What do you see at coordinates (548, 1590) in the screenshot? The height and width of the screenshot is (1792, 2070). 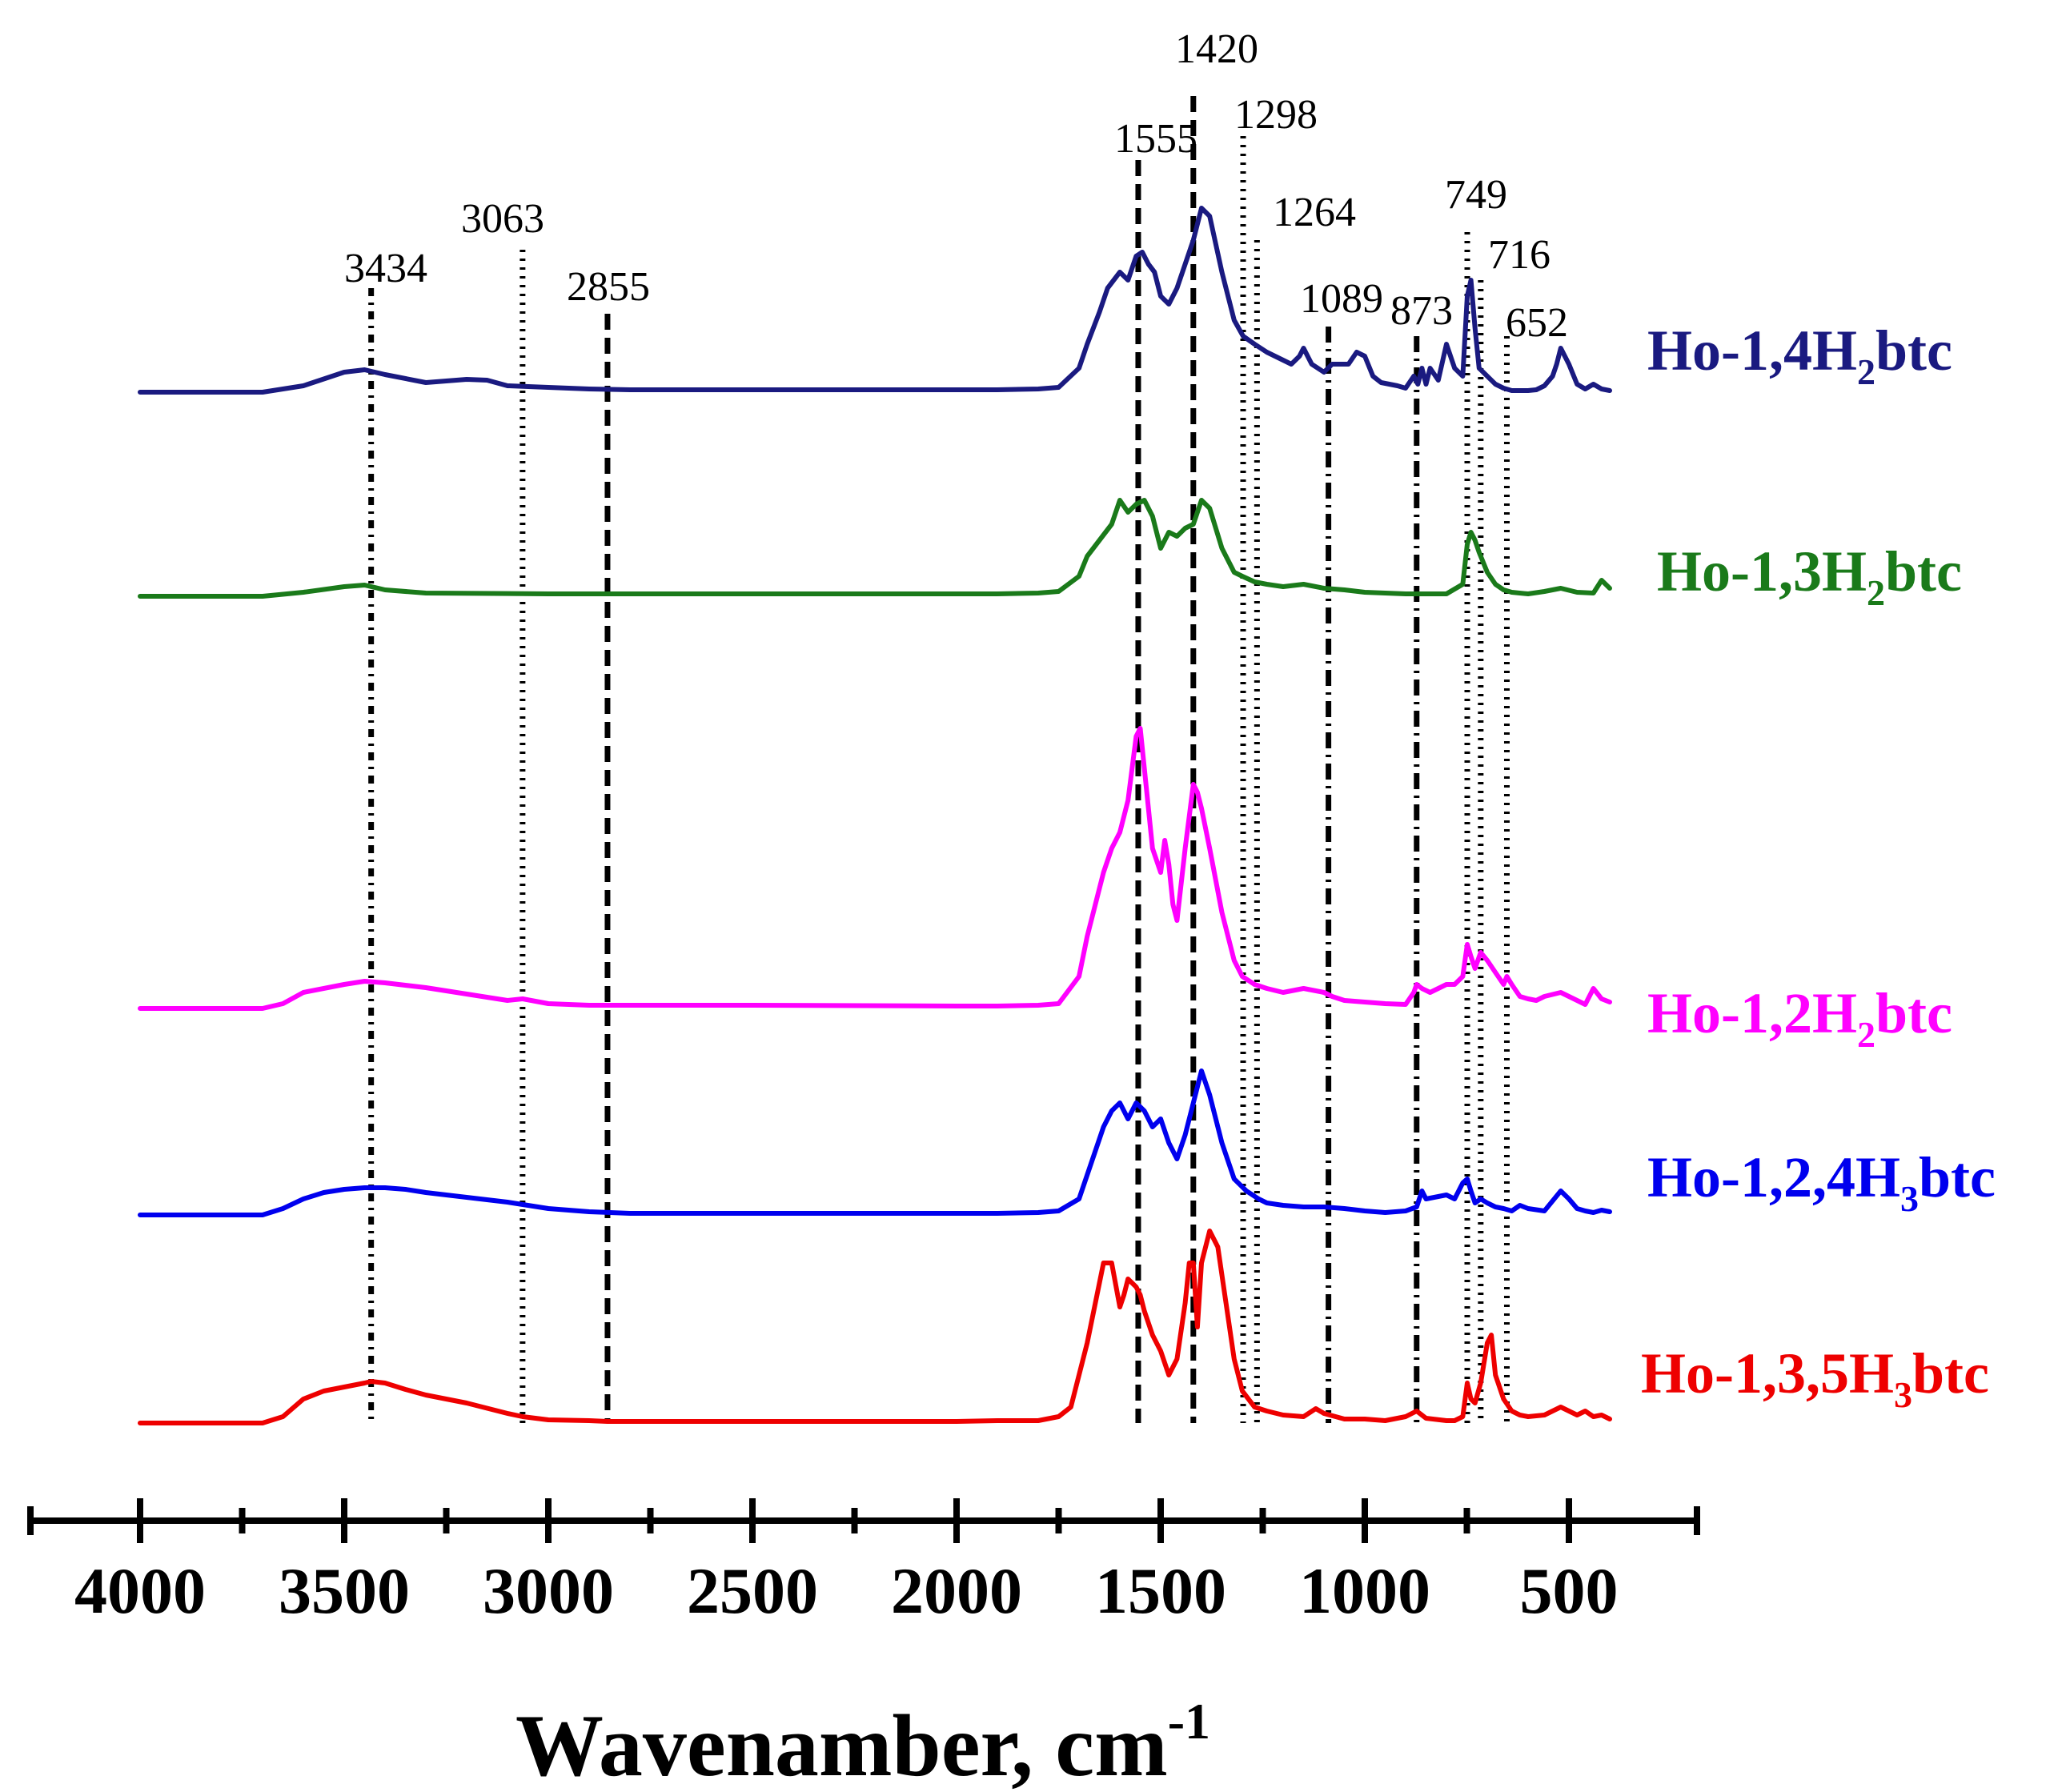 I see `x-tick-label-3000: 3000` at bounding box center [548, 1590].